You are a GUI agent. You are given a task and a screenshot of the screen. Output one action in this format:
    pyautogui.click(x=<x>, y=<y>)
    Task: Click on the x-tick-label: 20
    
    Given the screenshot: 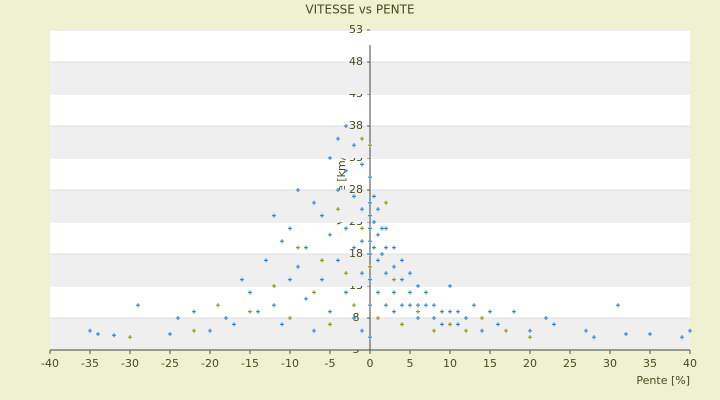 What is the action you would take?
    pyautogui.click(x=530, y=363)
    